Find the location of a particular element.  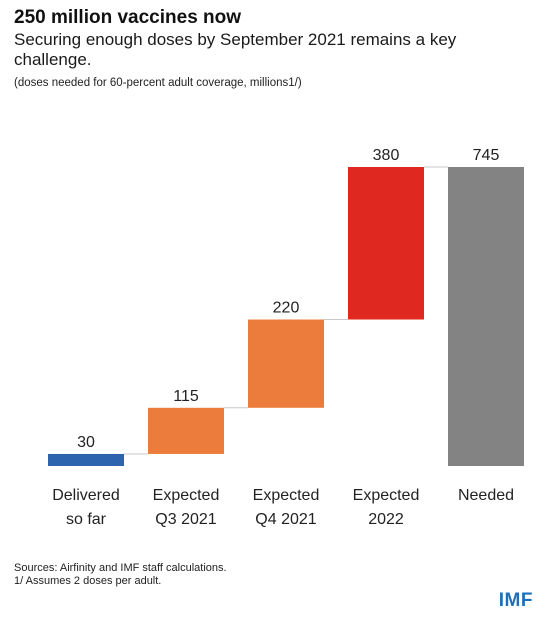

imf-logo: IMF is located at coordinates (515, 600).